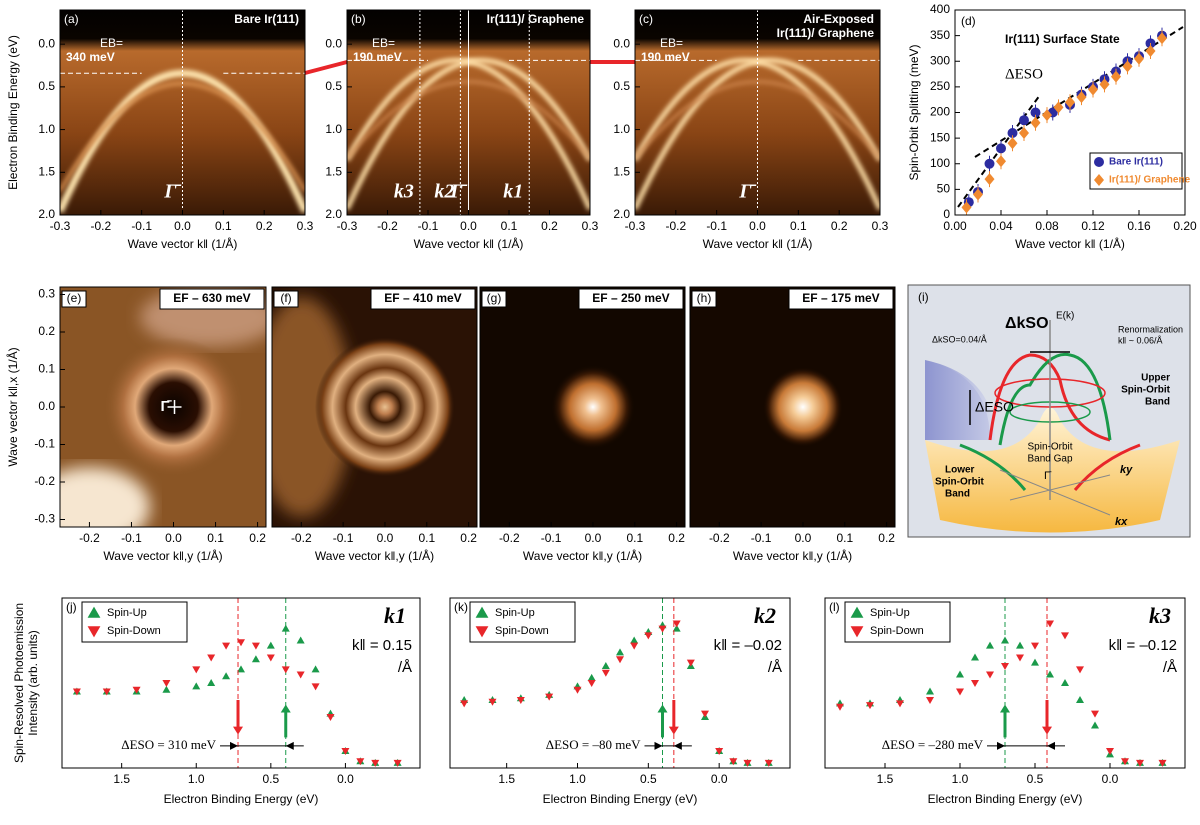  Describe the element at coordinates (44, 481) in the screenshot. I see `y-tick-label: -0.2` at that location.